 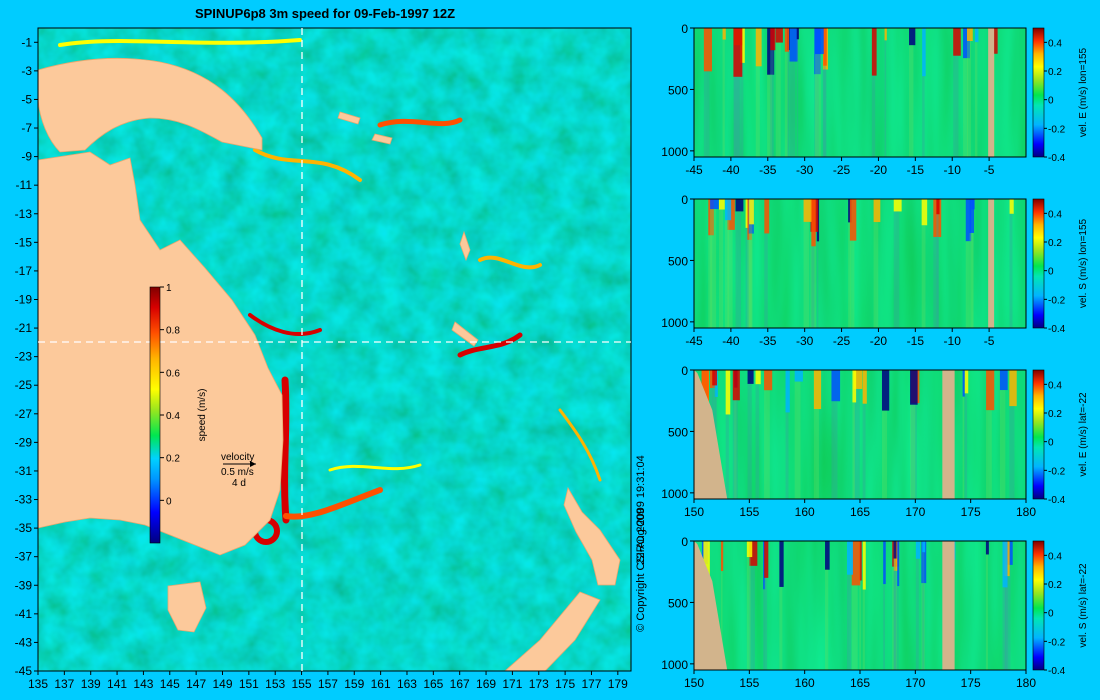 What do you see at coordinates (641, 570) in the screenshot?
I see `copyright: © Copyright CSIRO 2009` at bounding box center [641, 570].